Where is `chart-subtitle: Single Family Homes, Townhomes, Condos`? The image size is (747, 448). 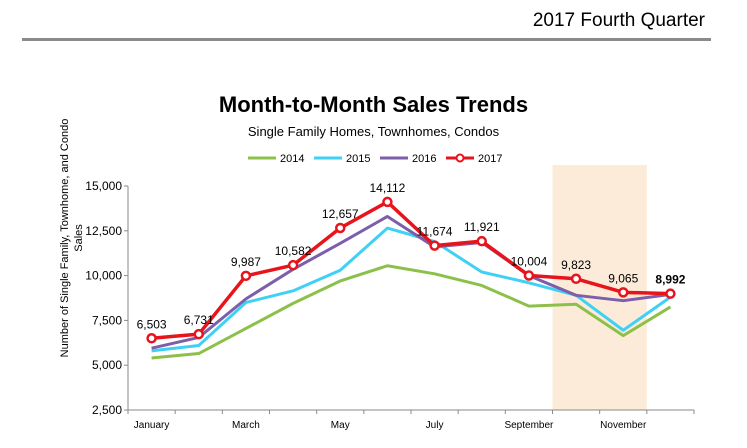
chart-subtitle: Single Family Homes, Townhomes, Condos is located at coordinates (373, 131).